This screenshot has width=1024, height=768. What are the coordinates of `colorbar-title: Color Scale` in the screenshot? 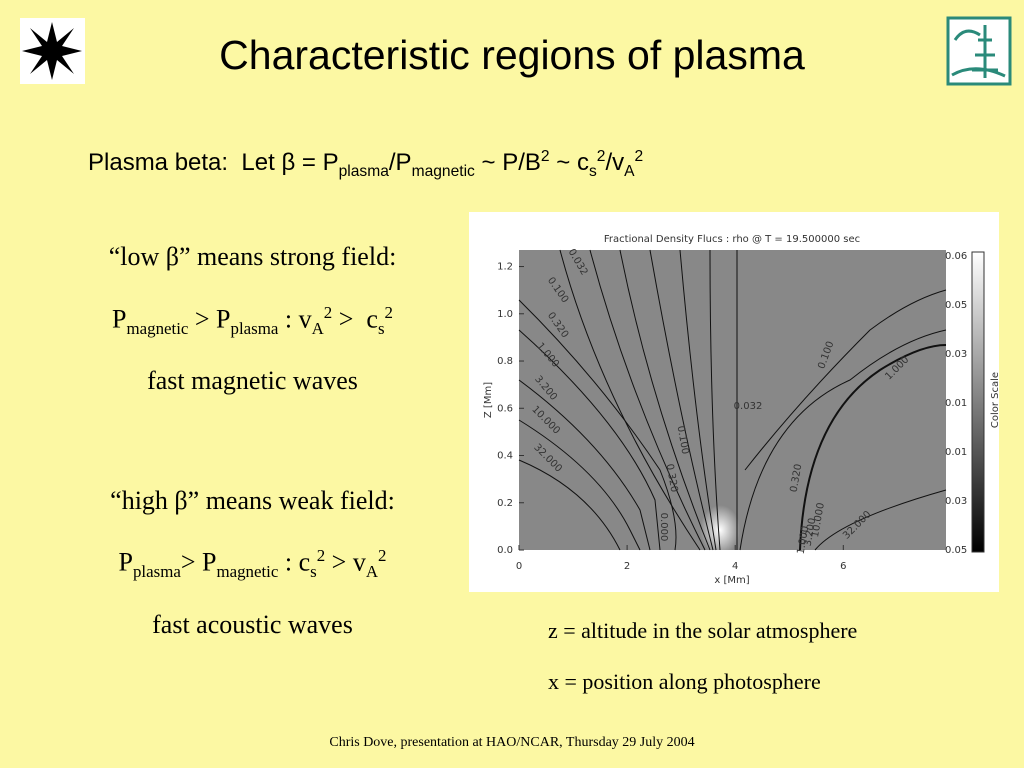 It's located at (995, 400).